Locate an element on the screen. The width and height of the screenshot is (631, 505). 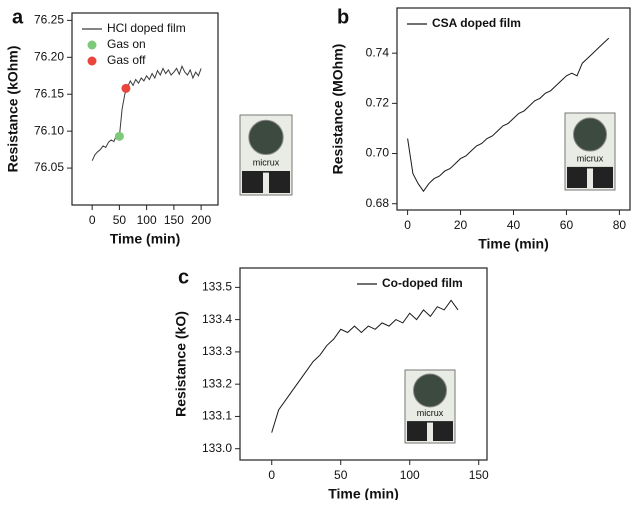
x-tick-label: 60 is located at coordinates (567, 225).